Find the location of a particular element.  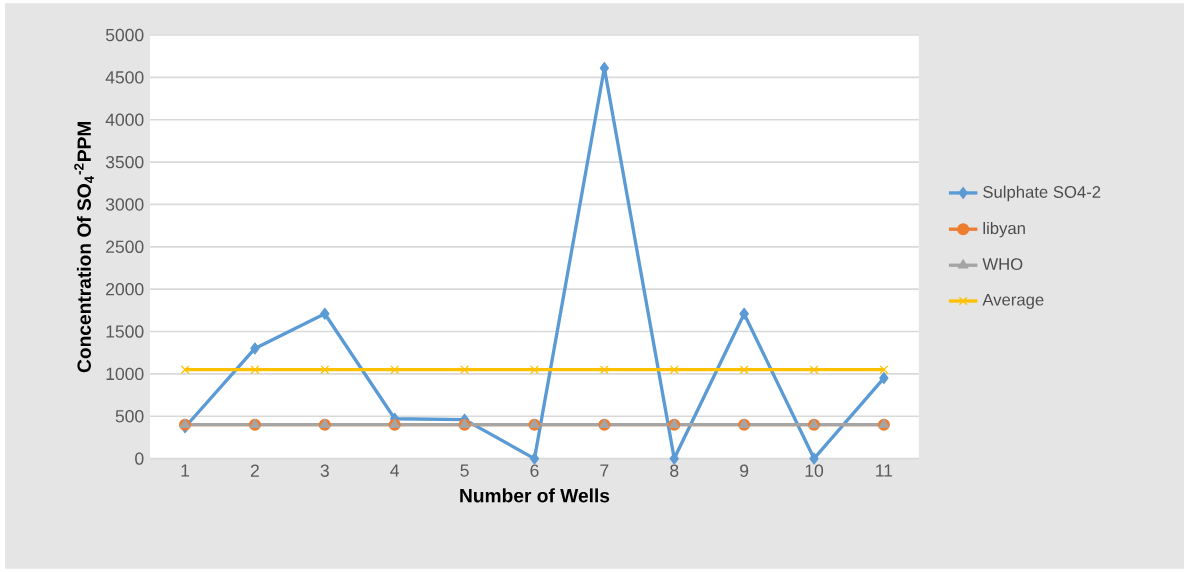

x-axis-title: Number of Wells is located at coordinates (535, 495).